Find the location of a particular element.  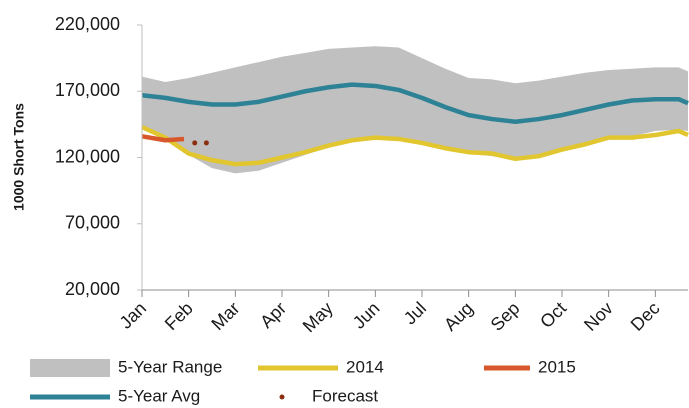

legend-label: 2014 is located at coordinates (365, 366).